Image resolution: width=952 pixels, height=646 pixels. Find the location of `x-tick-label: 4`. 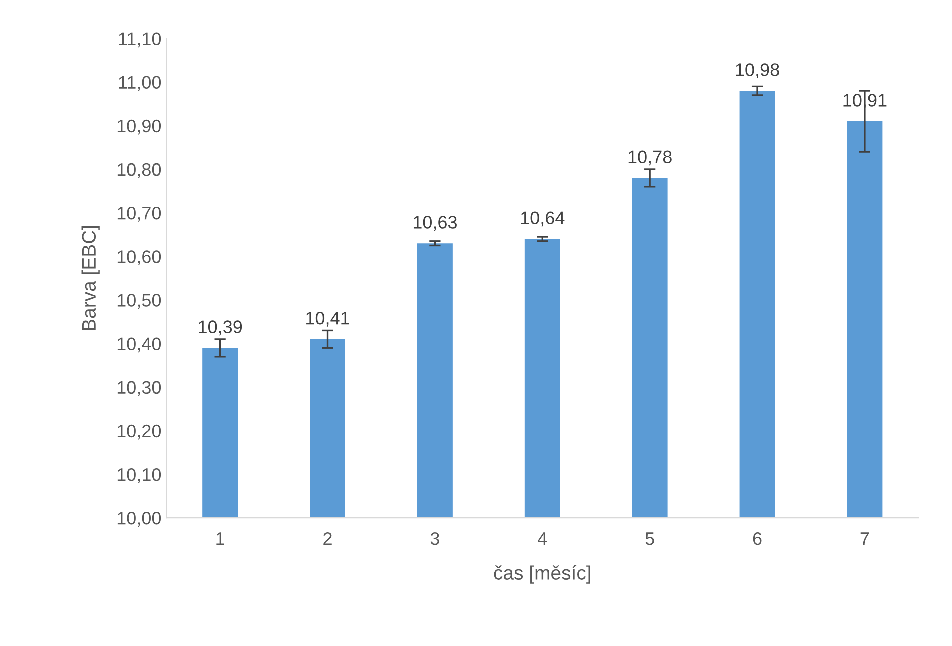

x-tick-label: 4 is located at coordinates (543, 539).